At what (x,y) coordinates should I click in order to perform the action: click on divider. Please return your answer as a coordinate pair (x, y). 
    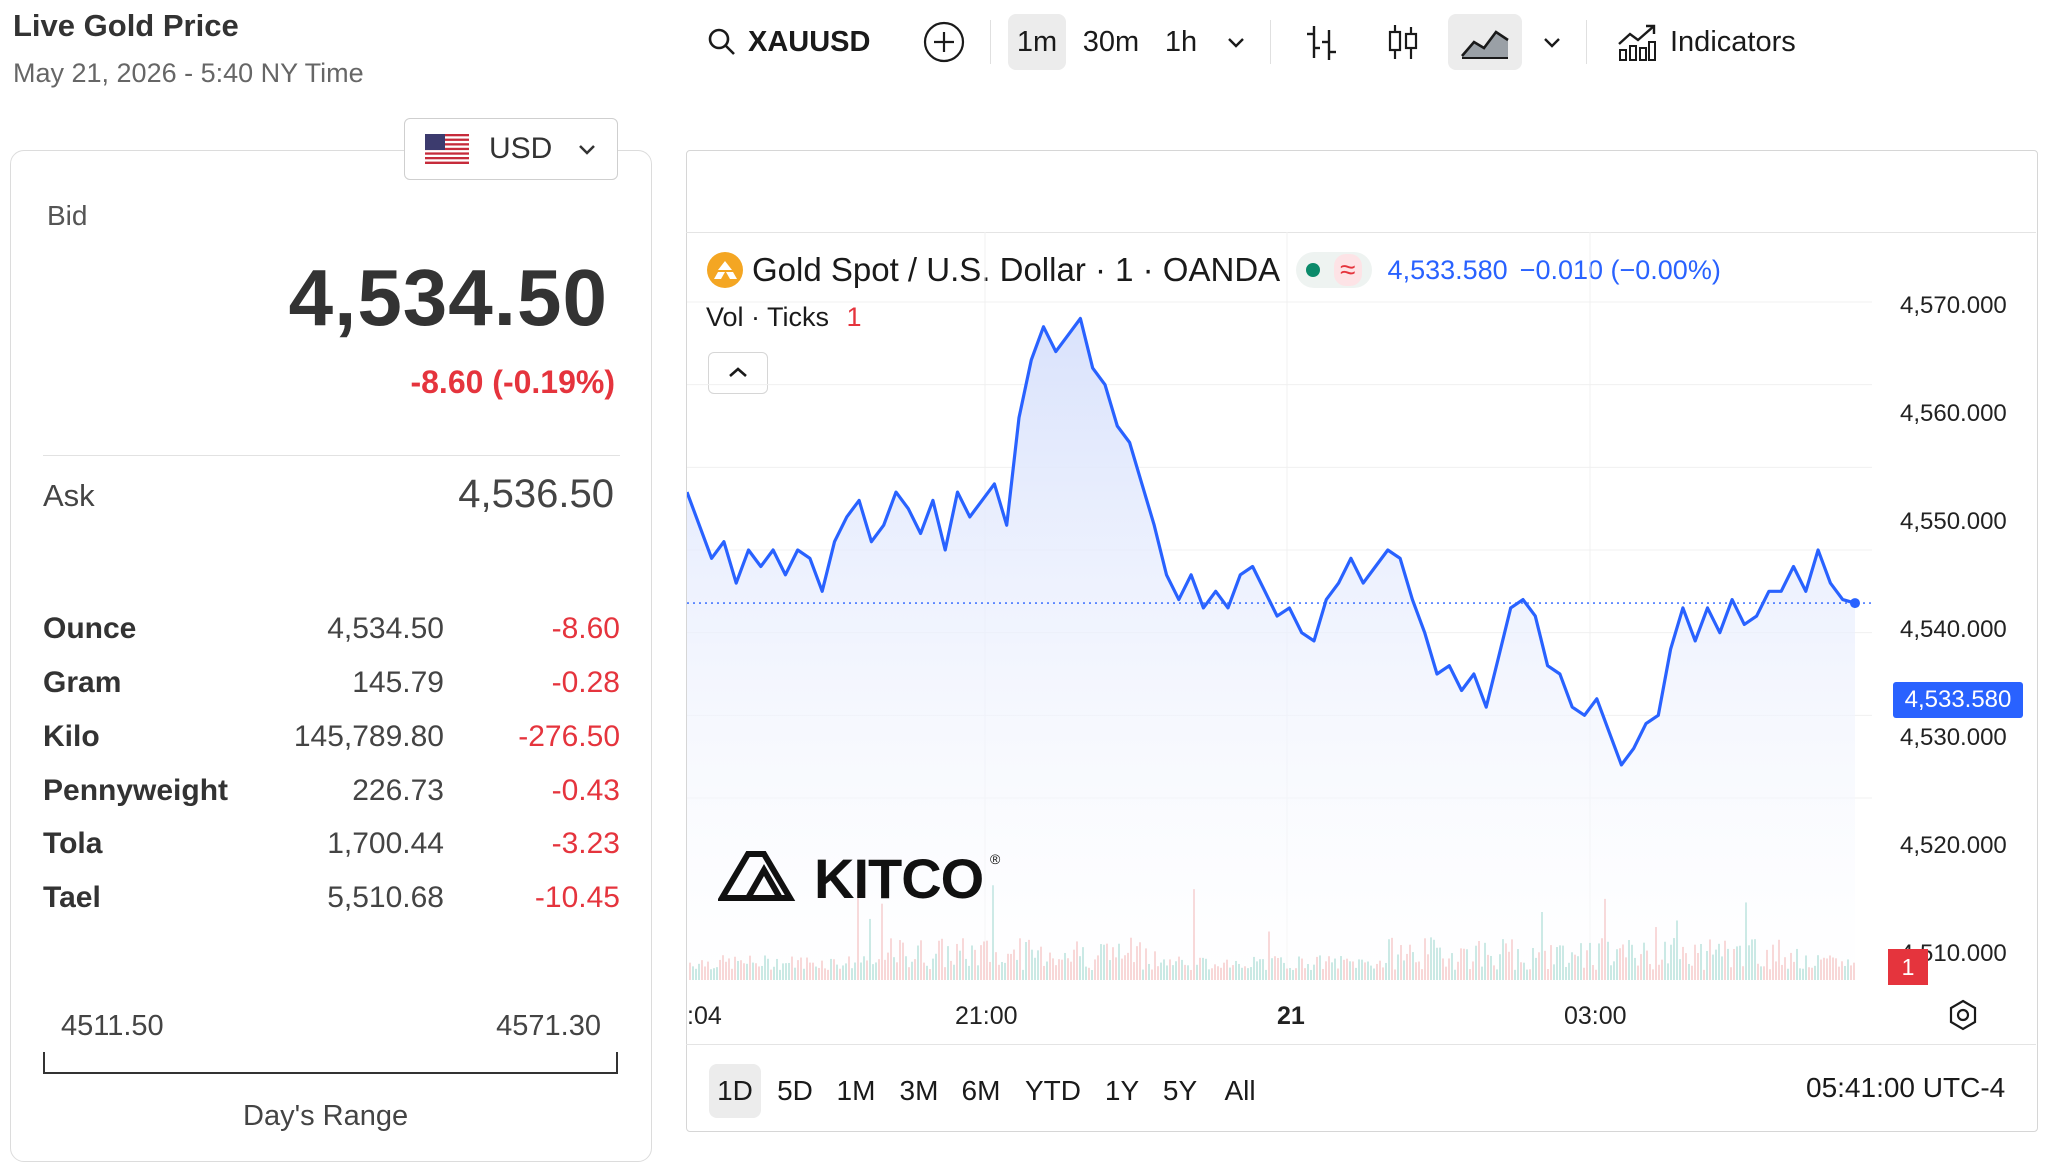
    Looking at the image, I should click on (331, 455).